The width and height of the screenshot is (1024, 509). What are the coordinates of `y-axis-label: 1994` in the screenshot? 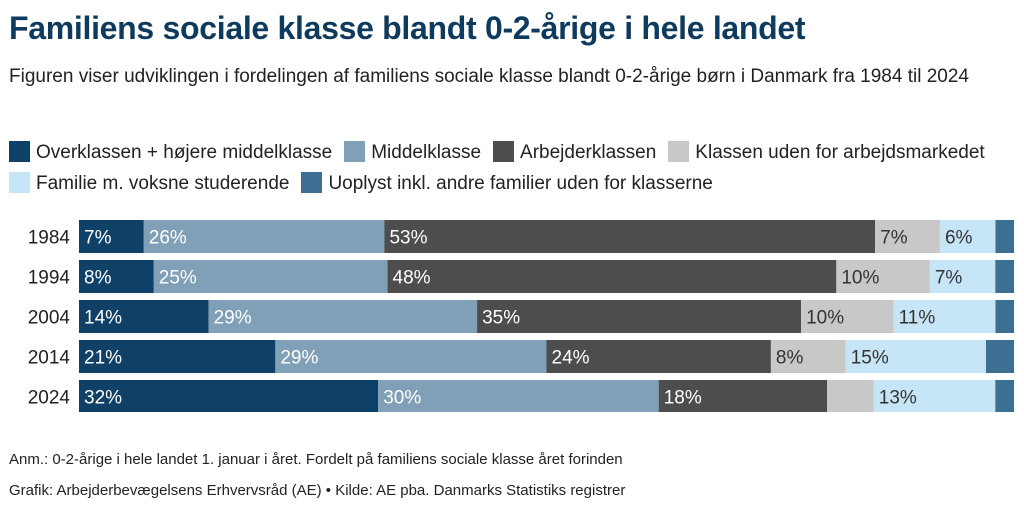 It's located at (49, 278).